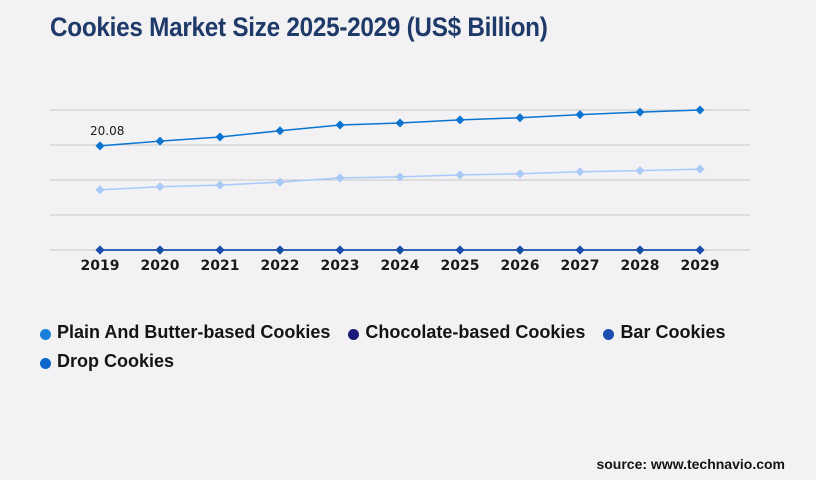 The width and height of the screenshot is (816, 480). What do you see at coordinates (340, 266) in the screenshot?
I see `x-tick-label: 2023` at bounding box center [340, 266].